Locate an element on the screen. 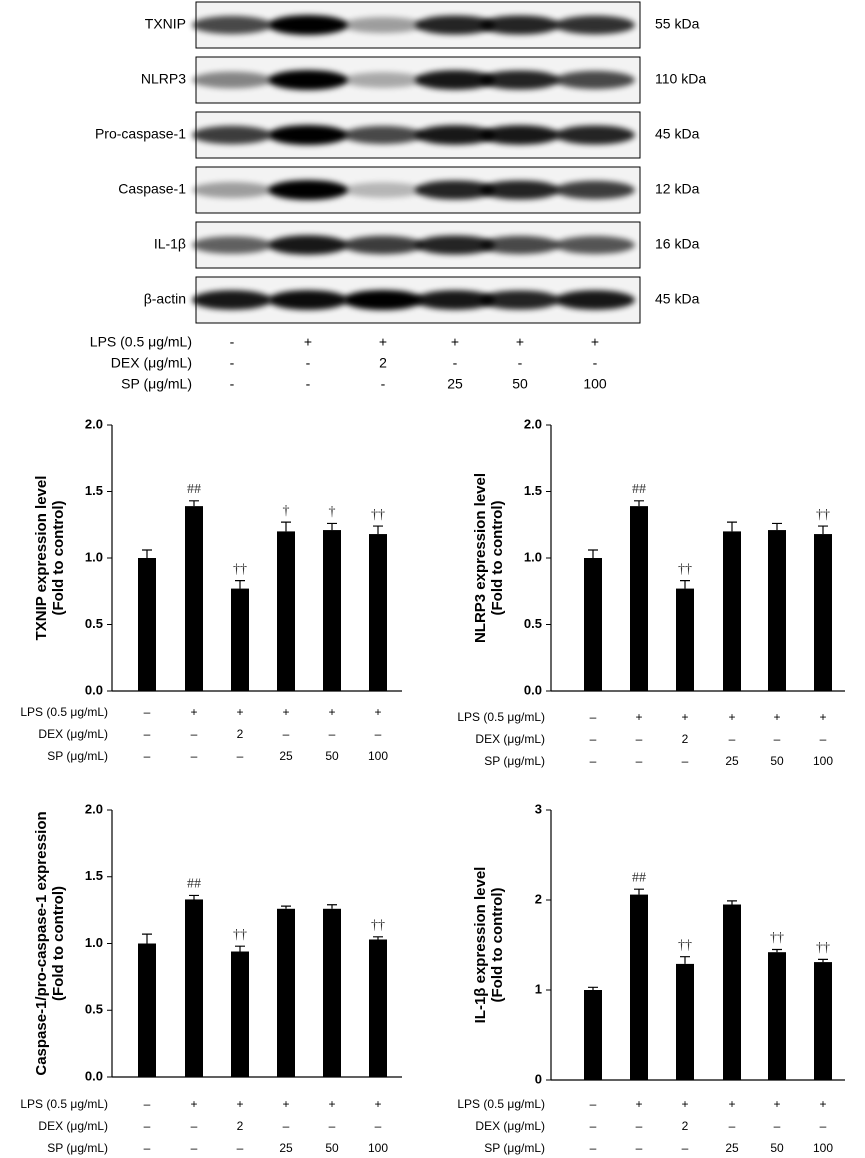 This screenshot has width=865, height=1158. treatment-value: 50 is located at coordinates (332, 756).